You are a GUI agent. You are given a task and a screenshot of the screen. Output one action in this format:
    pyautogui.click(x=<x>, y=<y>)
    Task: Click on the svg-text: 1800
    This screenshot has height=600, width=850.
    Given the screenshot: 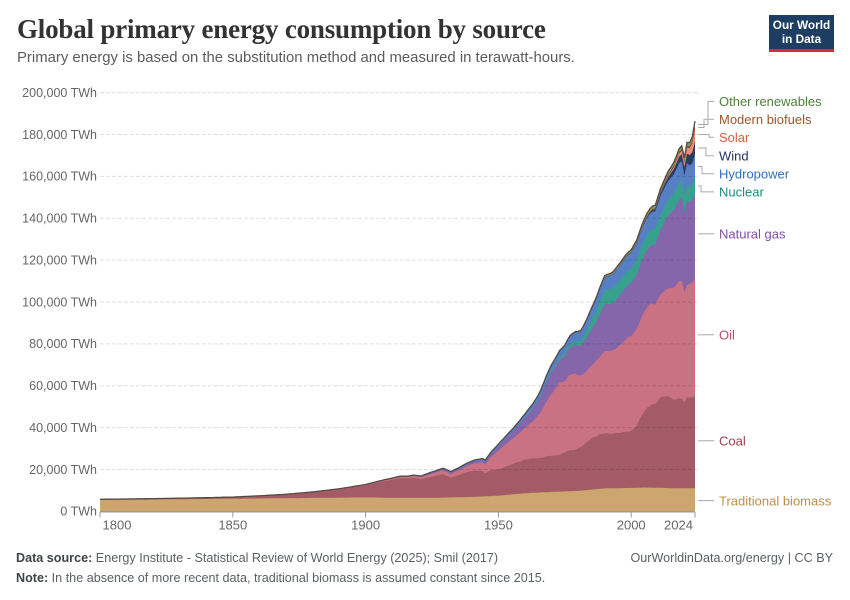 What is the action you would take?
    pyautogui.click(x=117, y=525)
    